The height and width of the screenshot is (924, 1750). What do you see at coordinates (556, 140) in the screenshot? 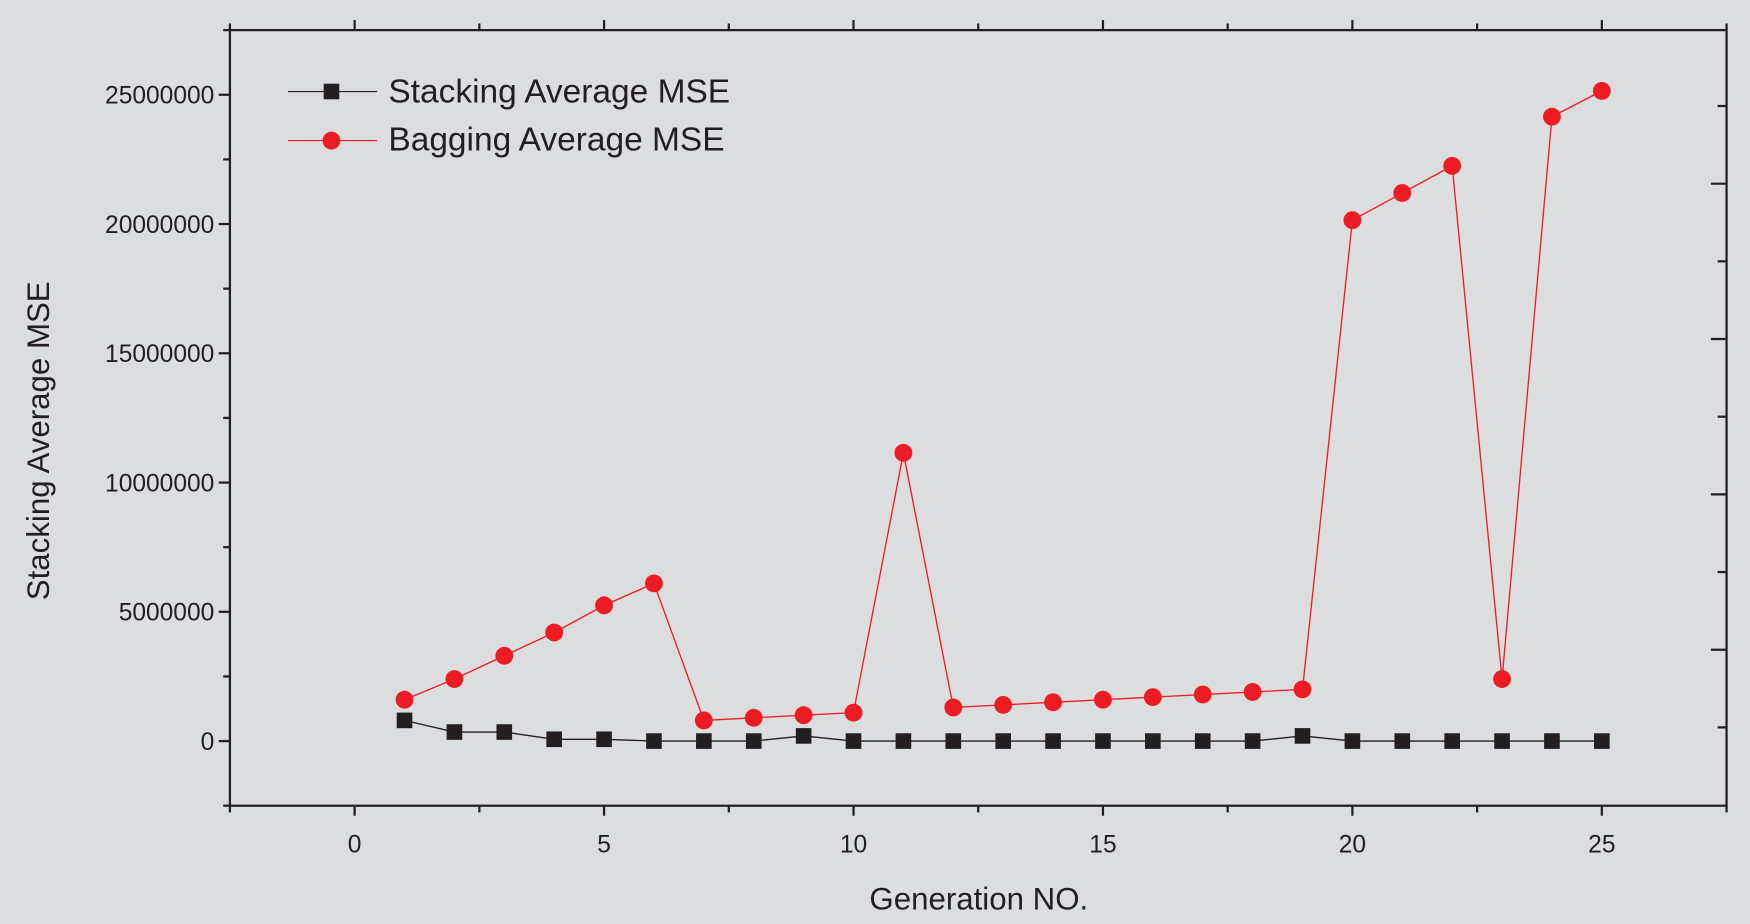
I see `legend-label-bagging: Bagging Average MSE` at bounding box center [556, 140].